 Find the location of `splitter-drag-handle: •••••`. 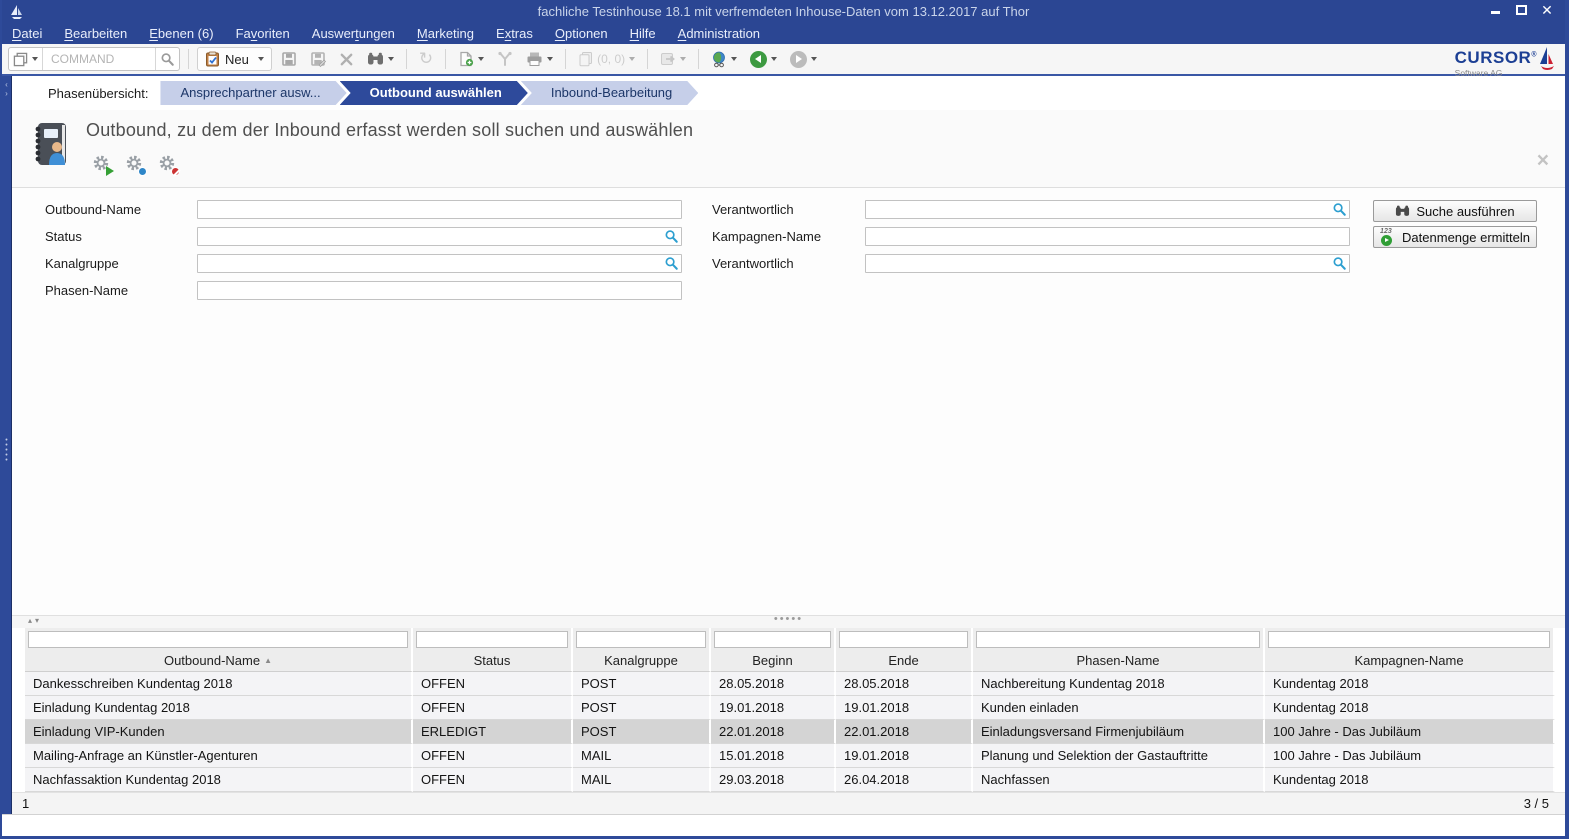

splitter-drag-handle: ••••• is located at coordinates (788, 619).